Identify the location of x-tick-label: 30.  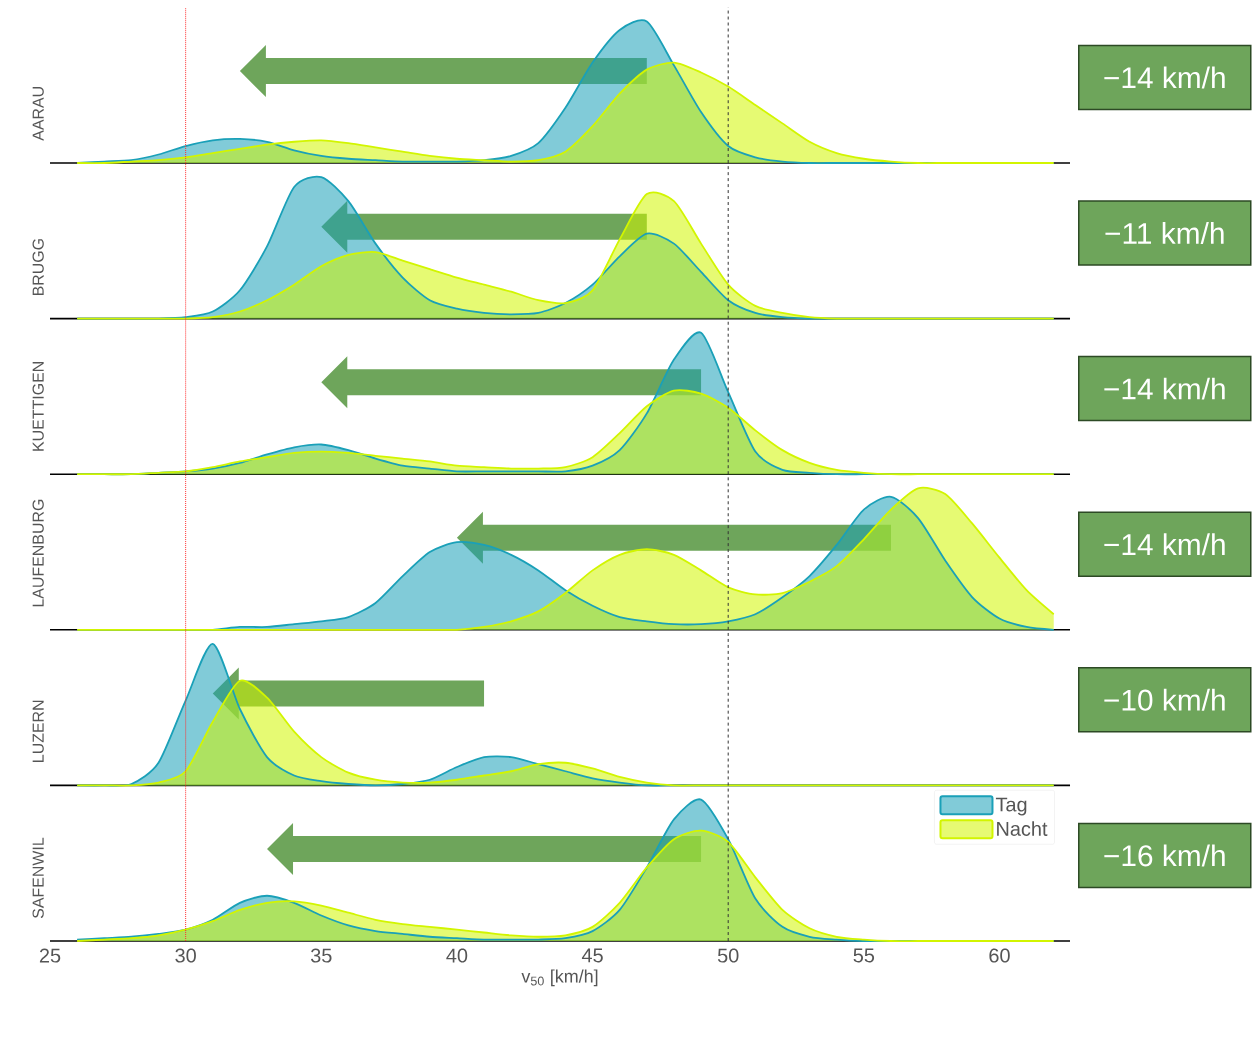
(185, 955).